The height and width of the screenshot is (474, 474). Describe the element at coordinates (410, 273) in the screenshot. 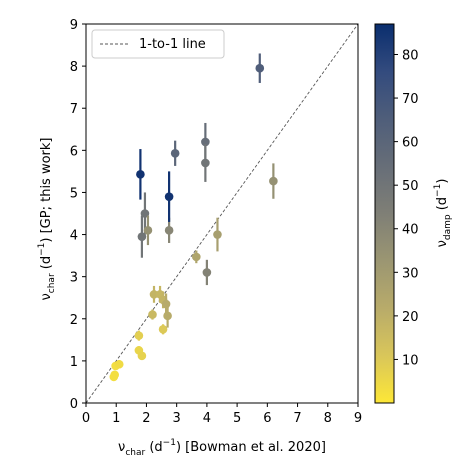

I see `colorbar-tick-label: 30` at that location.